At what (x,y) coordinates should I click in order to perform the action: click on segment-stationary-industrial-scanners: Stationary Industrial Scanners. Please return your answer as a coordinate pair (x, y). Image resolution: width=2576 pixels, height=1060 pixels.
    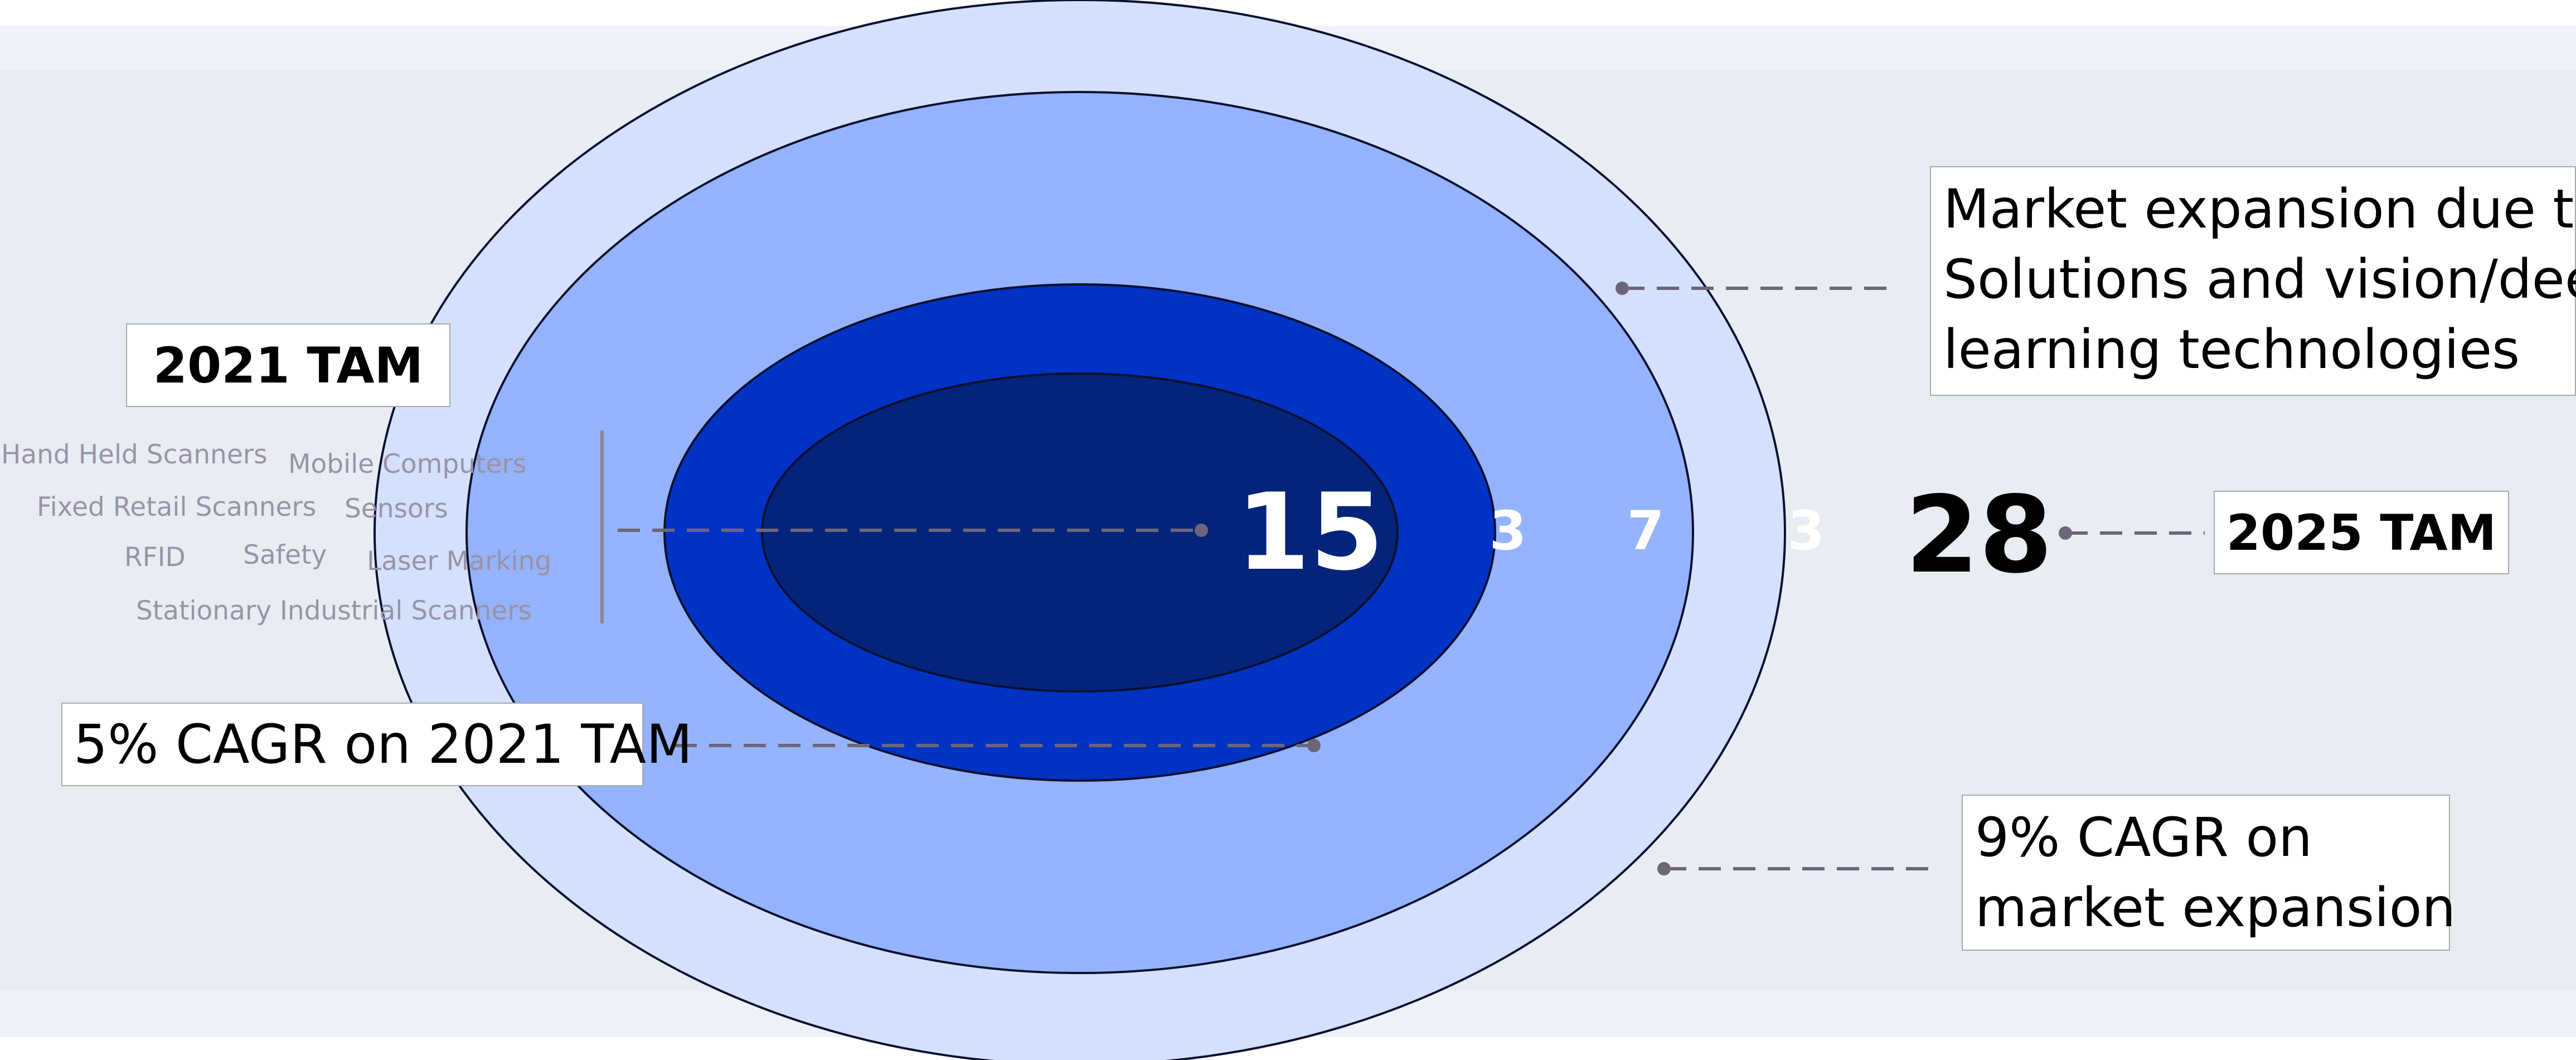
    Looking at the image, I should click on (334, 611).